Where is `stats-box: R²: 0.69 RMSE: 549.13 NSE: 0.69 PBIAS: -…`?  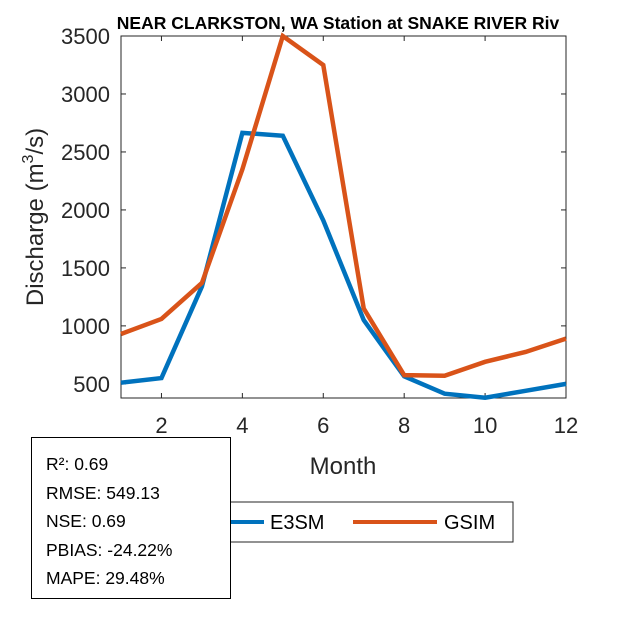 stats-box: R²: 0.69 RMSE: 549.13 NSE: 0.69 PBIAS: -… is located at coordinates (131, 518).